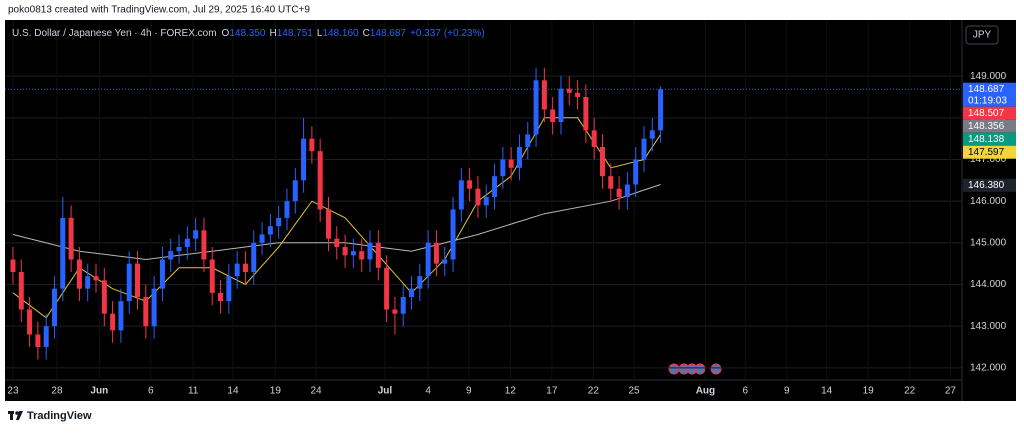 The image size is (1024, 435). I want to click on x-tick-label: 12, so click(511, 391).